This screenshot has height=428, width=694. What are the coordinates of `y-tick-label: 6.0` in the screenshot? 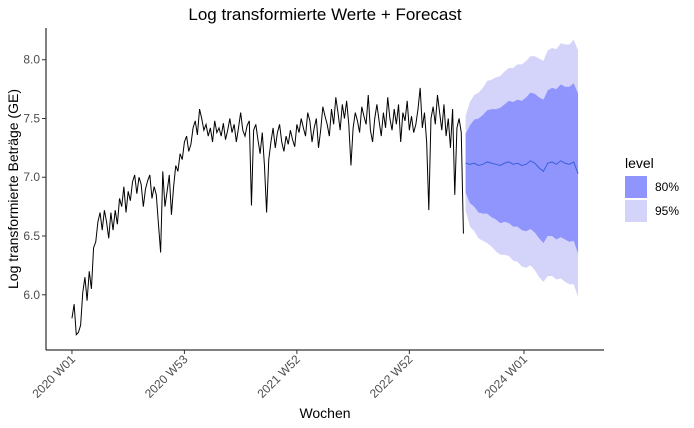 It's located at (31, 295).